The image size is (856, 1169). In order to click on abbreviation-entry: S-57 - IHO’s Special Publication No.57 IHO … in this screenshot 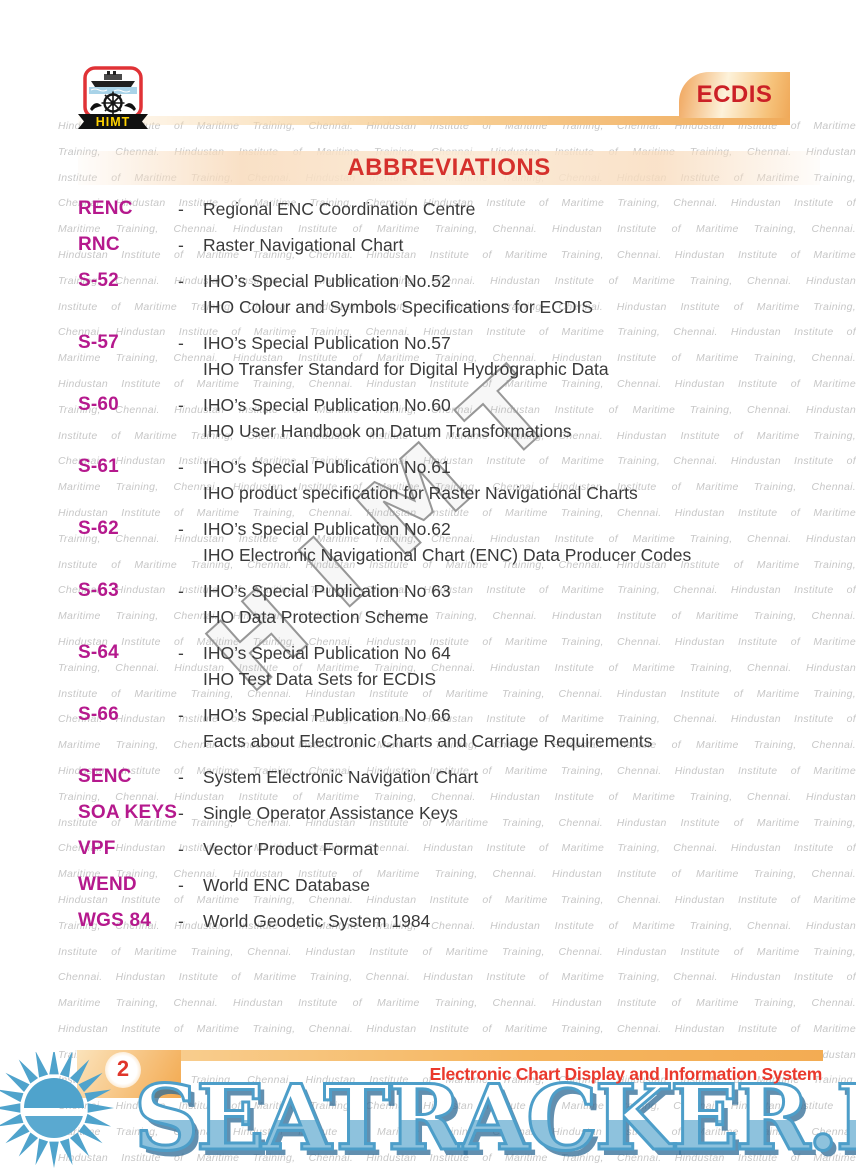, I will do `click(452, 356)`.